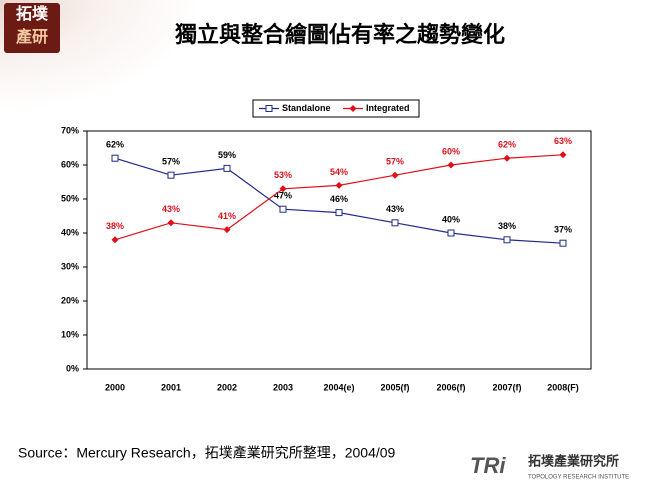 The image size is (650, 485). What do you see at coordinates (32, 36) in the screenshot?
I see `logo-text: 產研` at bounding box center [32, 36].